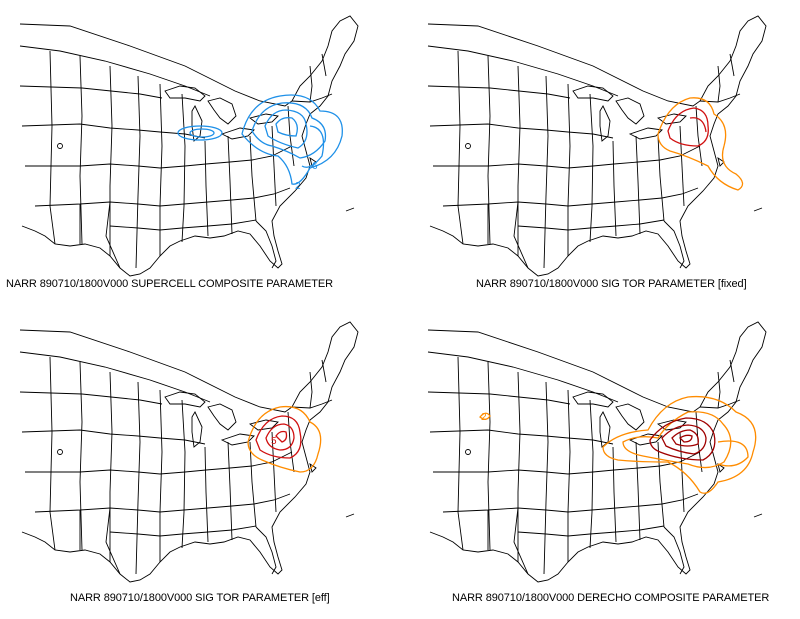 The image size is (800, 619). I want to click on contour-label: 6, so click(315, 166).